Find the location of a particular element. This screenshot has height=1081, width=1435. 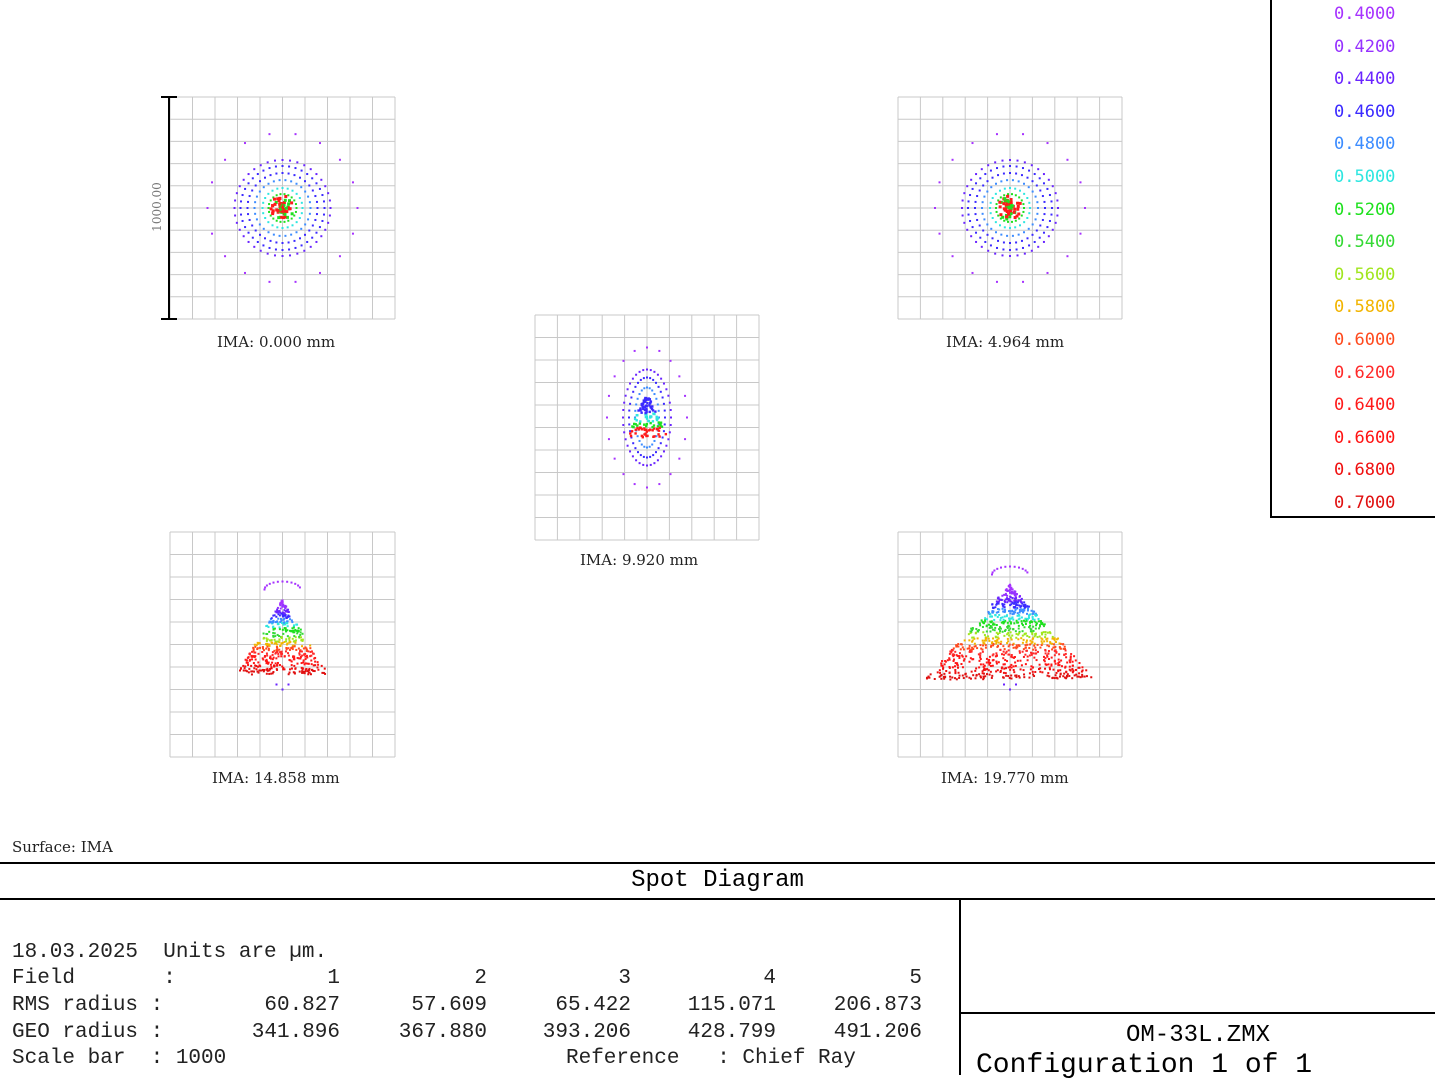

lens-file-name: OM-33L.ZMX is located at coordinates (1198, 1035).